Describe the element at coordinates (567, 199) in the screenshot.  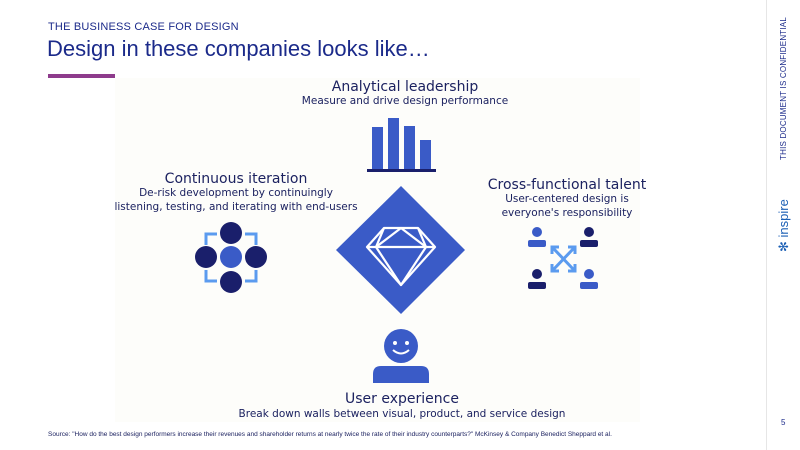
I see `talent-line1: User-centered design is` at that location.